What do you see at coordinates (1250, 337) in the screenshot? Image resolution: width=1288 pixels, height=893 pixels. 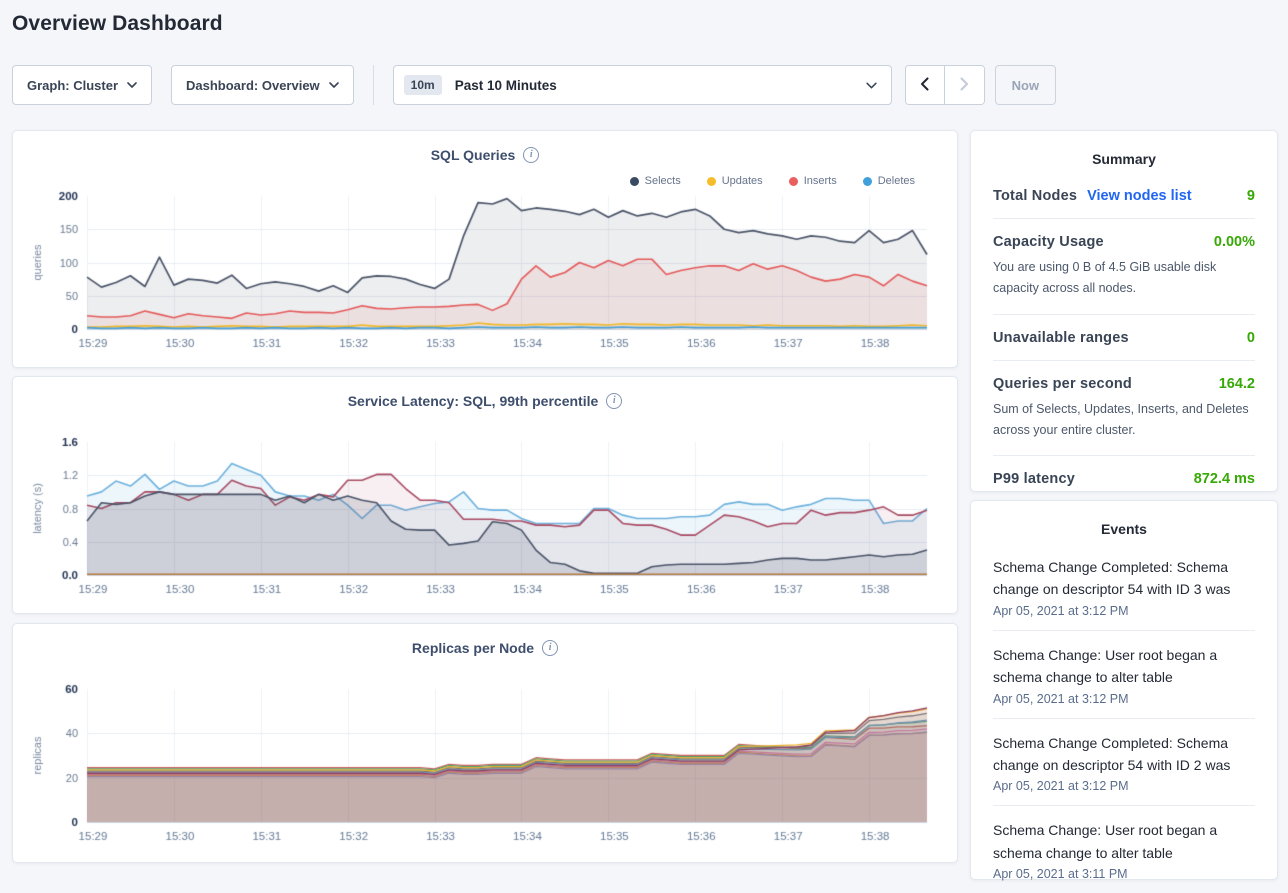 I see `summary-row-value: 0` at bounding box center [1250, 337].